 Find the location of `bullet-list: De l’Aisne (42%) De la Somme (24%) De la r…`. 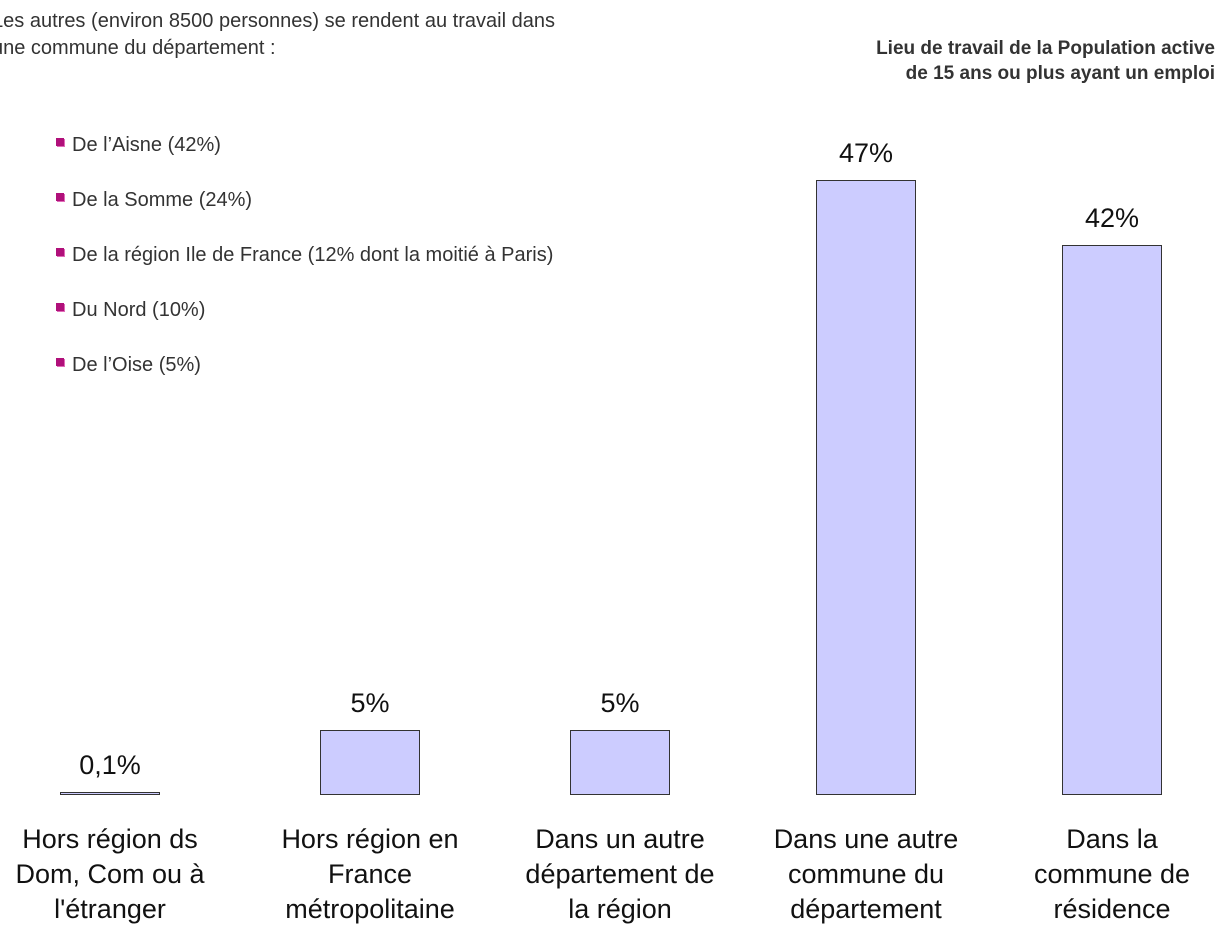

bullet-list: De l’Aisne (42%) De la Somme (24%) De la r… is located at coordinates (306, 267).